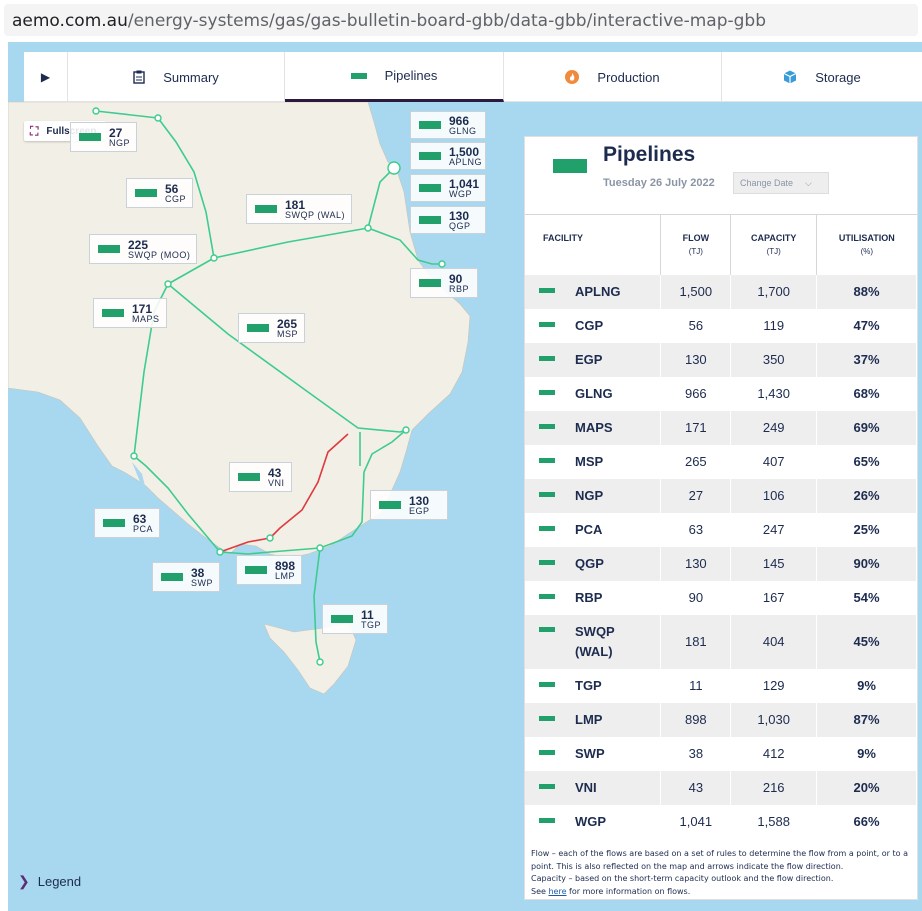  Describe the element at coordinates (448, 125) in the screenshot. I see `map-label-glng: 966 GLNG` at that location.